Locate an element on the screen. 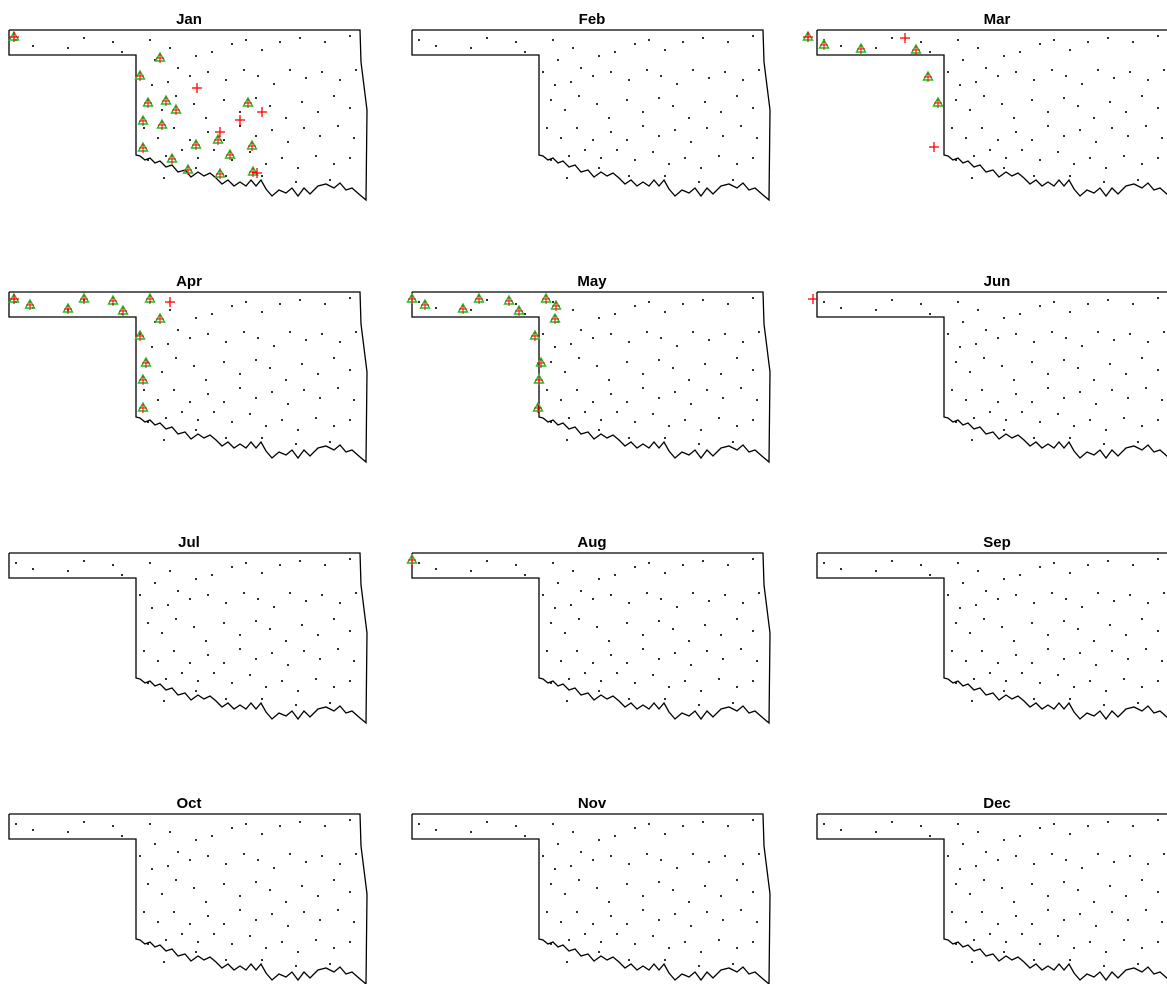  panel-title: Apr is located at coordinates (189, 281).